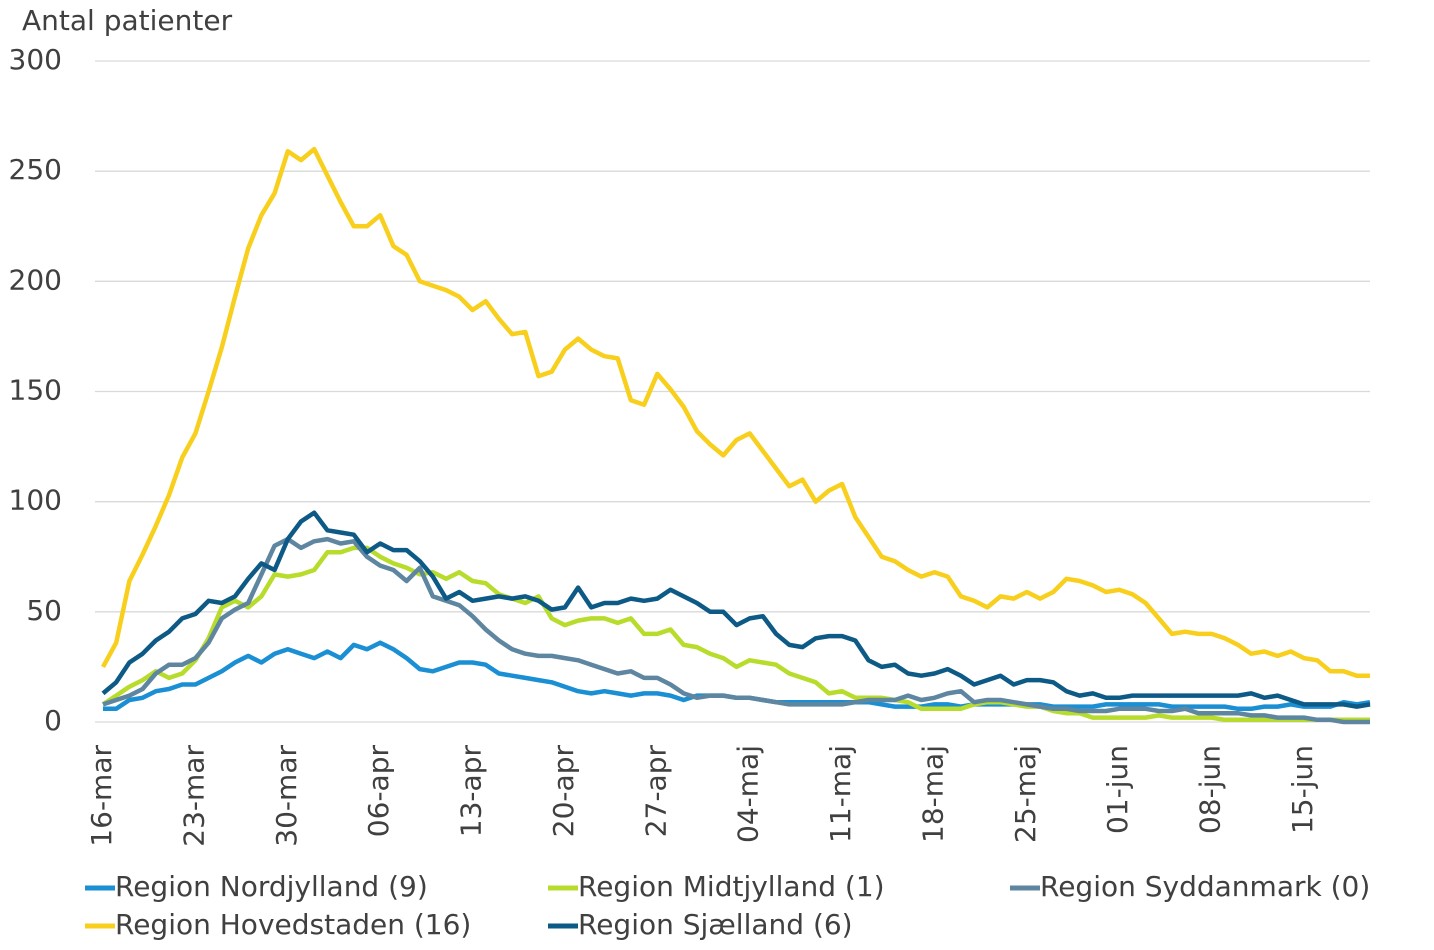 The image size is (1434, 950). What do you see at coordinates (1205, 886) in the screenshot?
I see `legend-label: Region Syddanmark (0)` at bounding box center [1205, 886].